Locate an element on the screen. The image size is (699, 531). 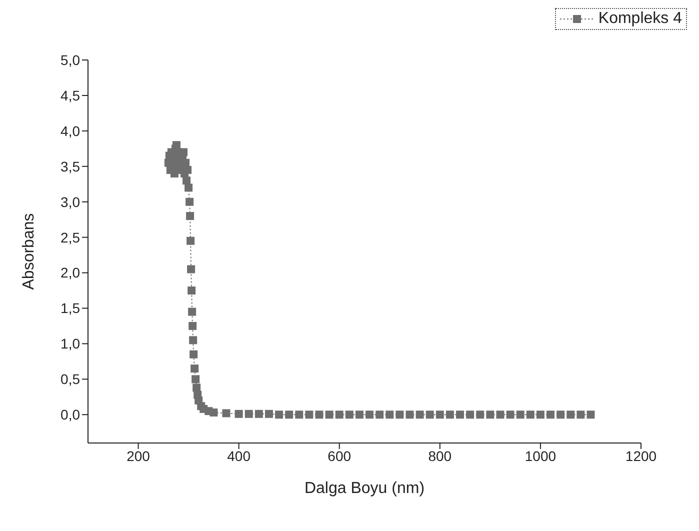
y-tick-label: 3,5 is located at coordinates (70, 166).